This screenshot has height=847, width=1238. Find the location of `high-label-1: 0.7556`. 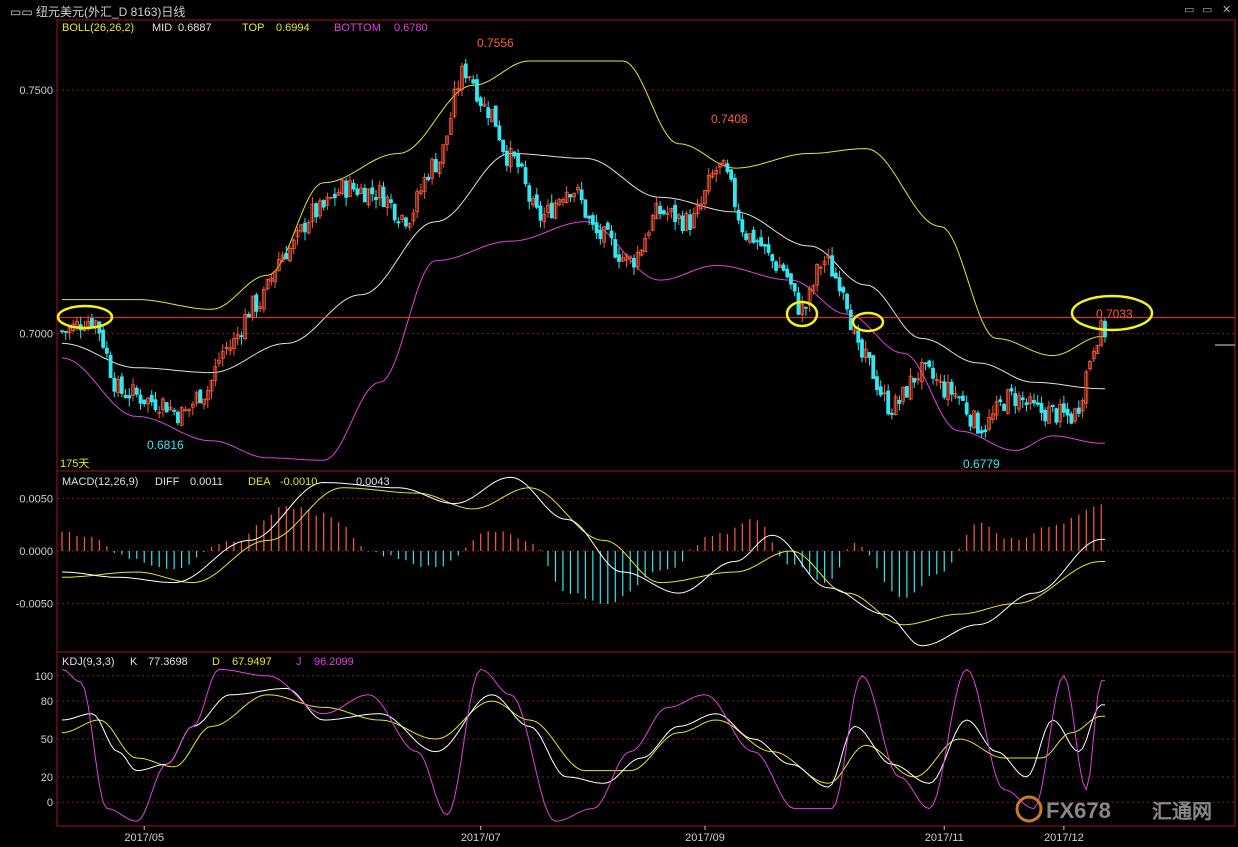

high-label-1: 0.7556 is located at coordinates (495, 43).